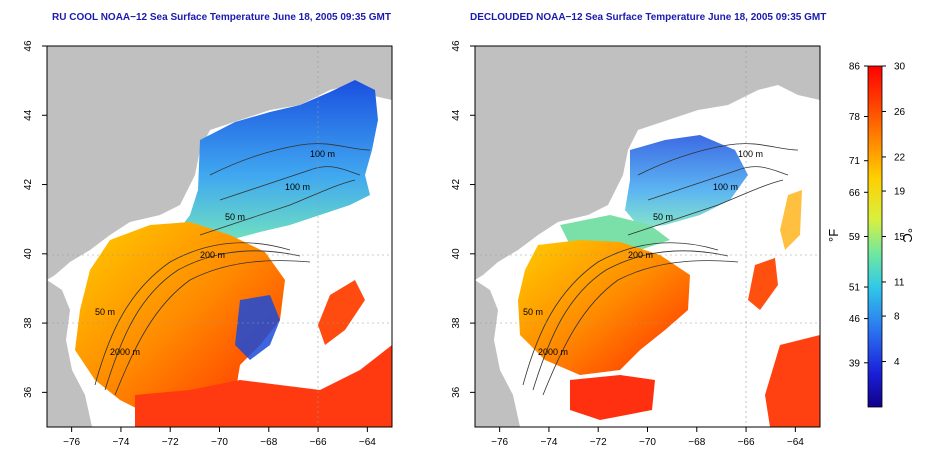  I want to click on colorbar-label-c: 11, so click(899, 282).